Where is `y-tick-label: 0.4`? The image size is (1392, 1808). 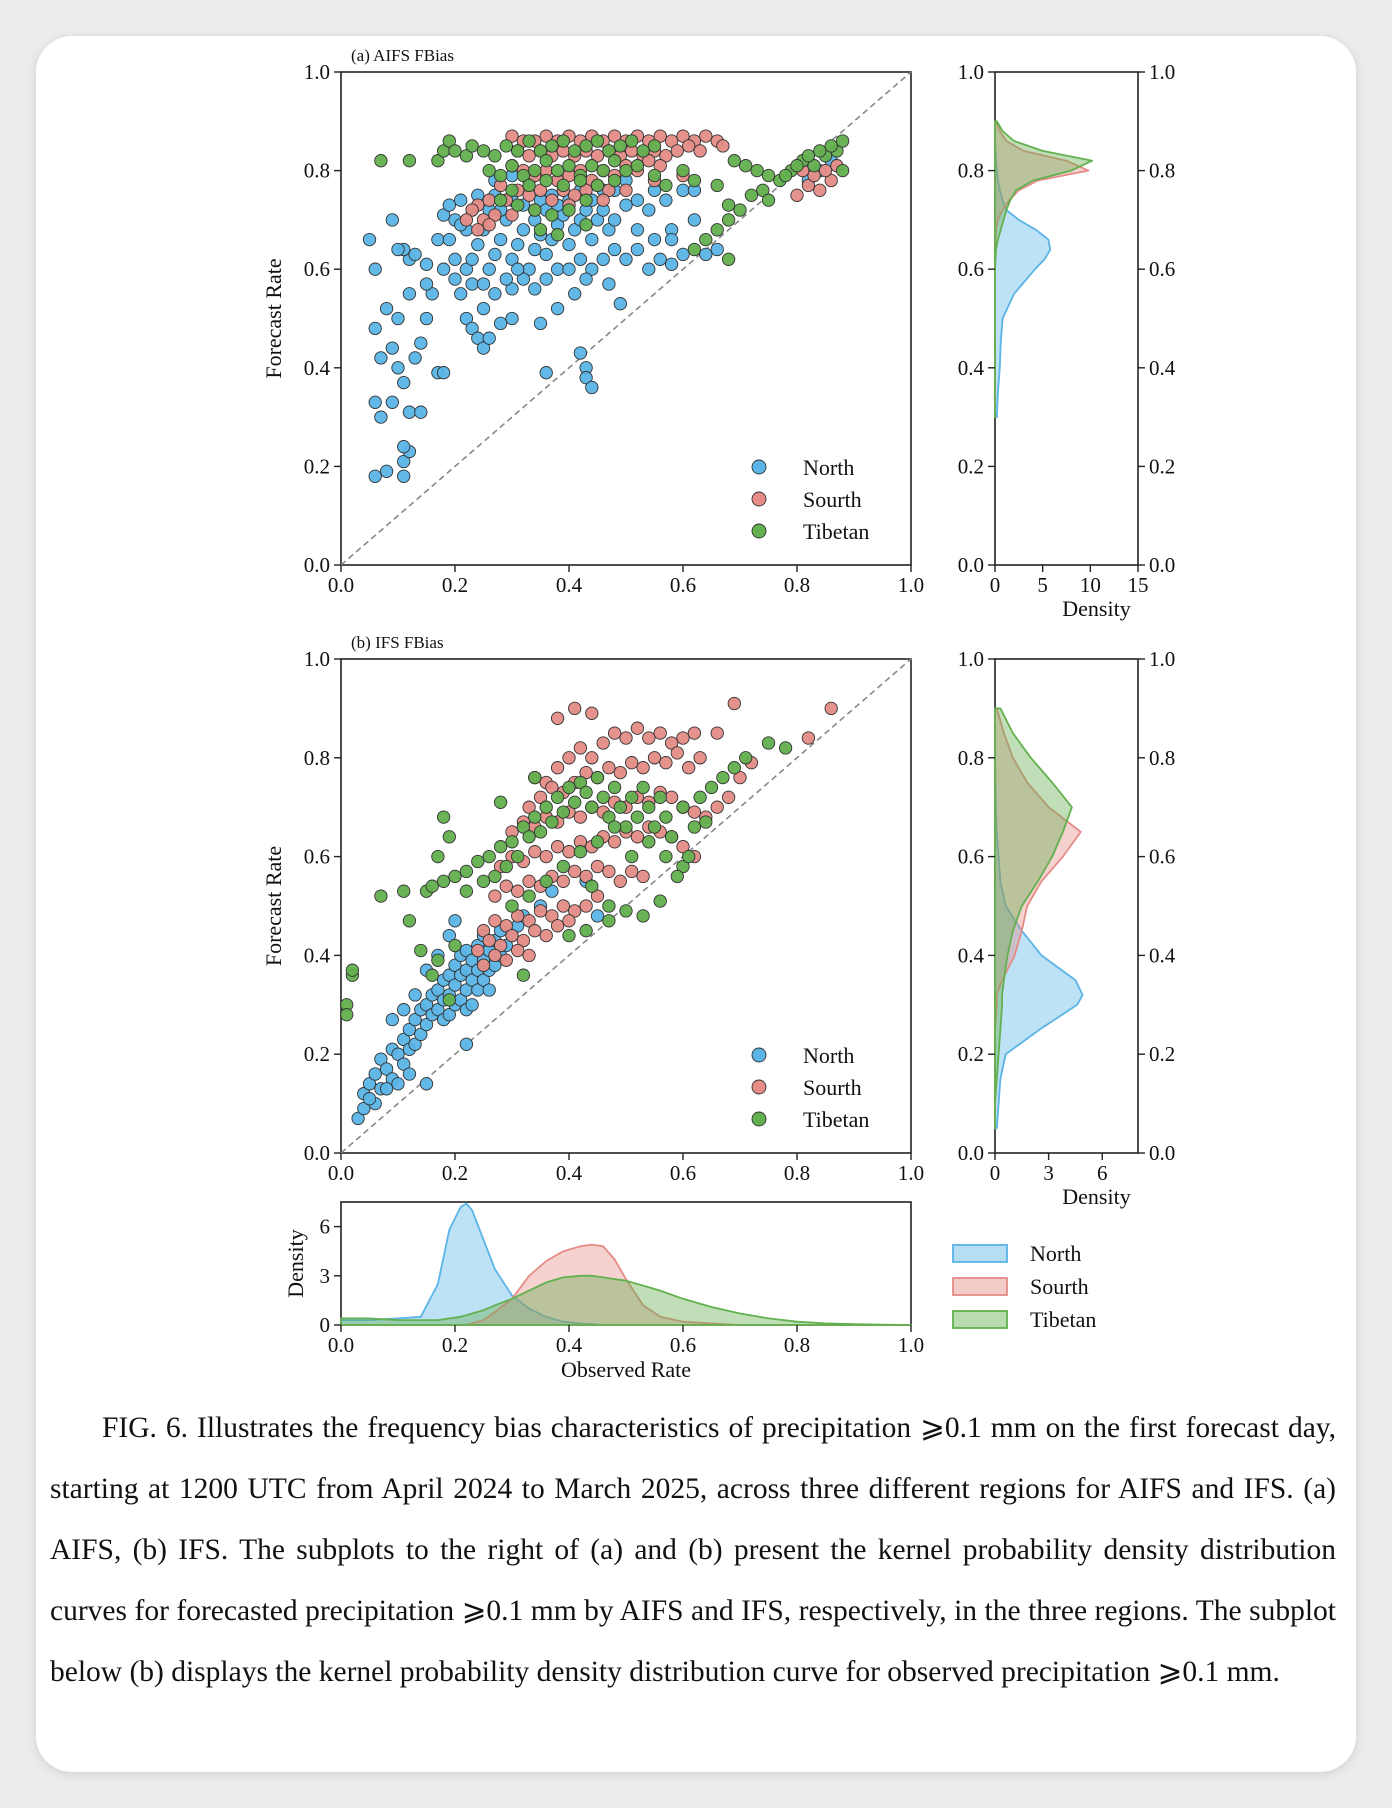 y-tick-label: 0.4 is located at coordinates (971, 368).